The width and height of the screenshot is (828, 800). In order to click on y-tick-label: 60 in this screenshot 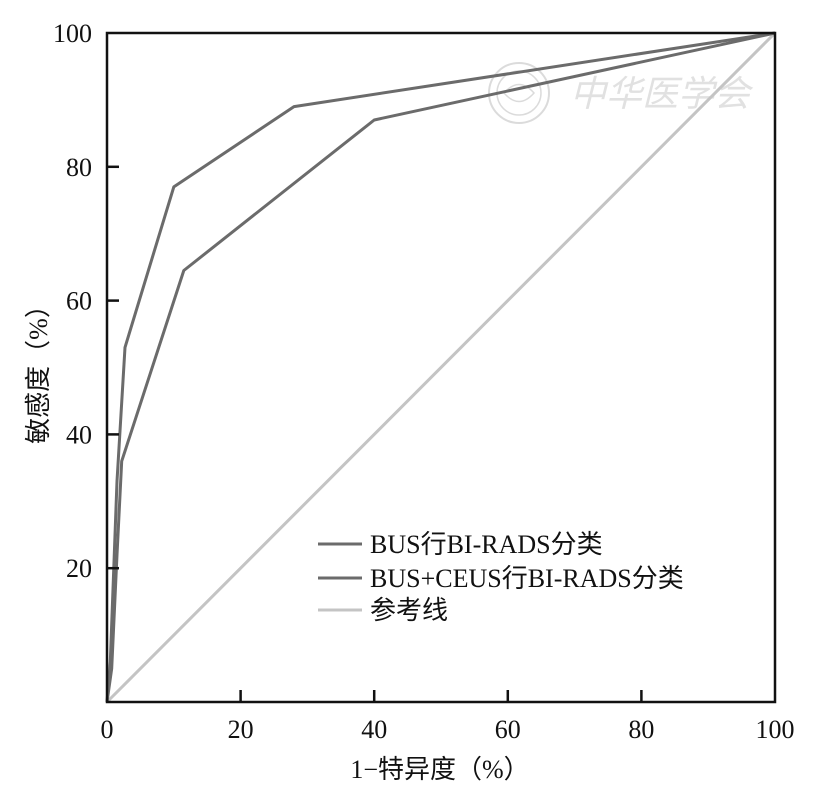, I will do `click(79, 301)`.